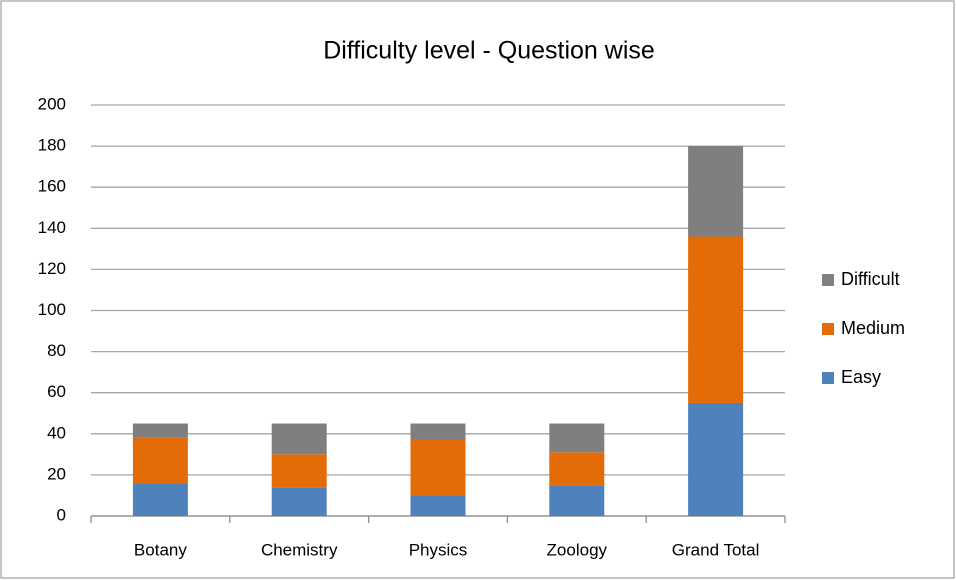  What do you see at coordinates (52, 268) in the screenshot?
I see `y-tick-label: 120` at bounding box center [52, 268].